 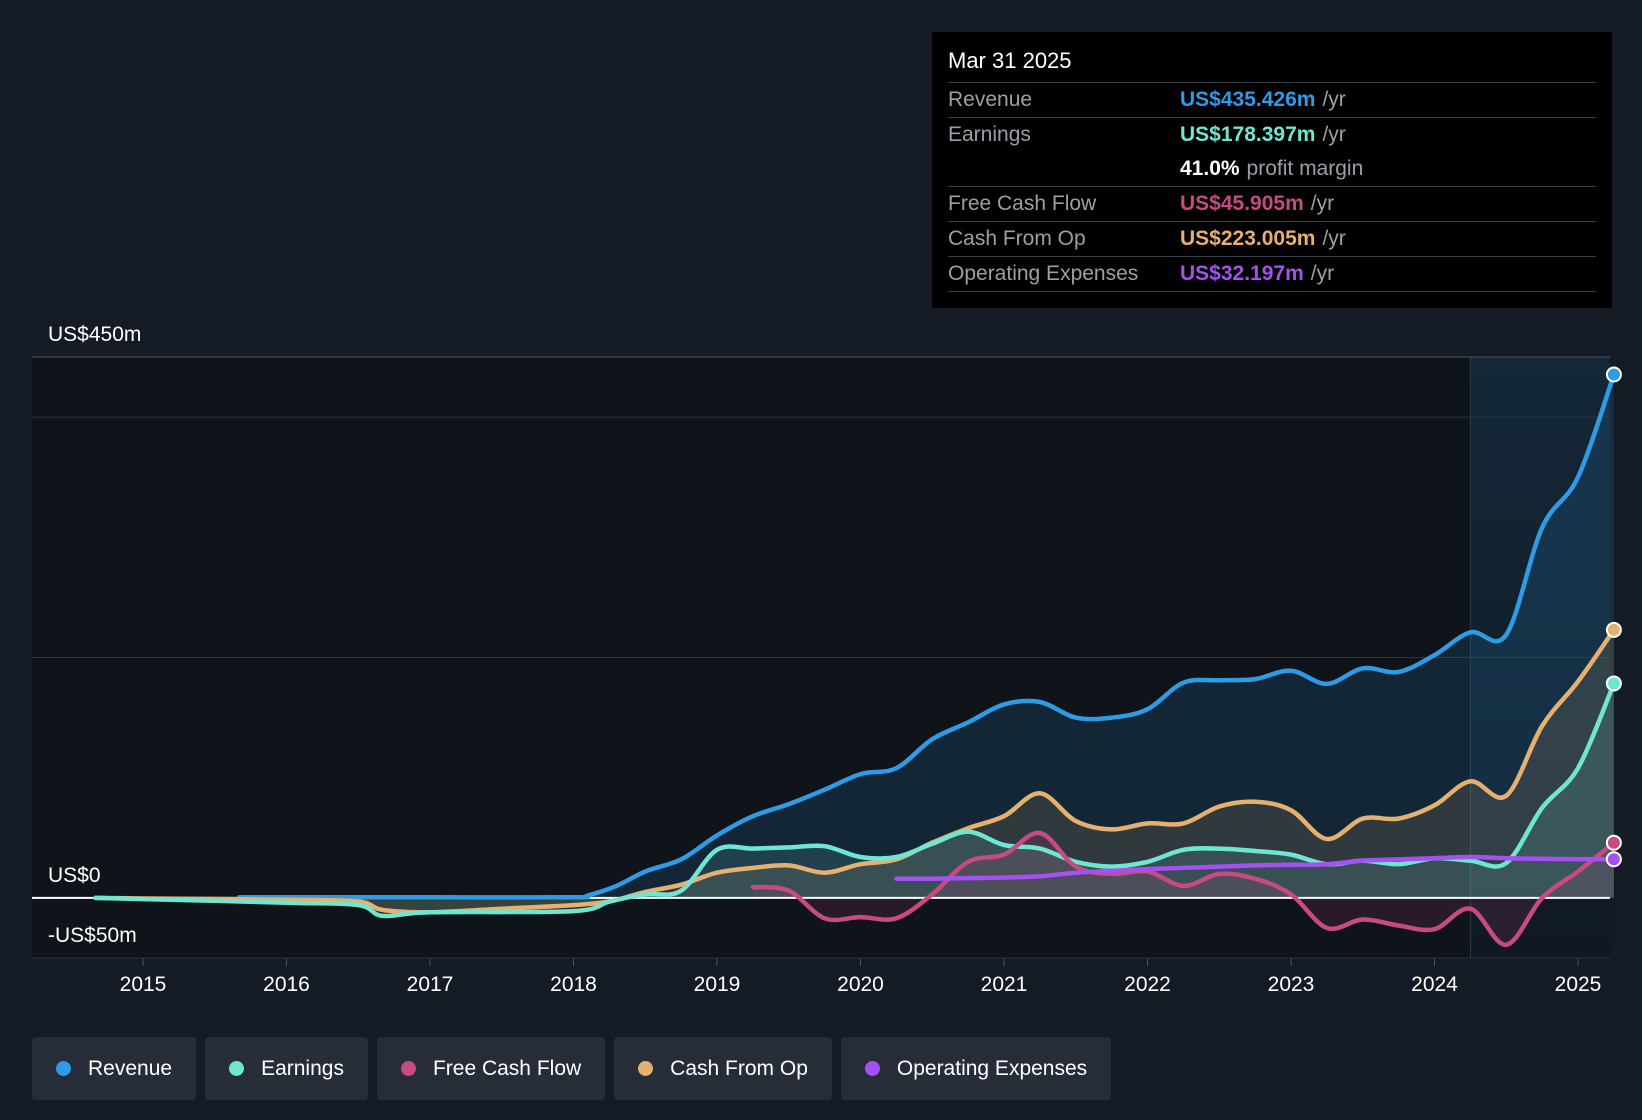 I want to click on free-cash-flow-area, so click(x=1183, y=888).